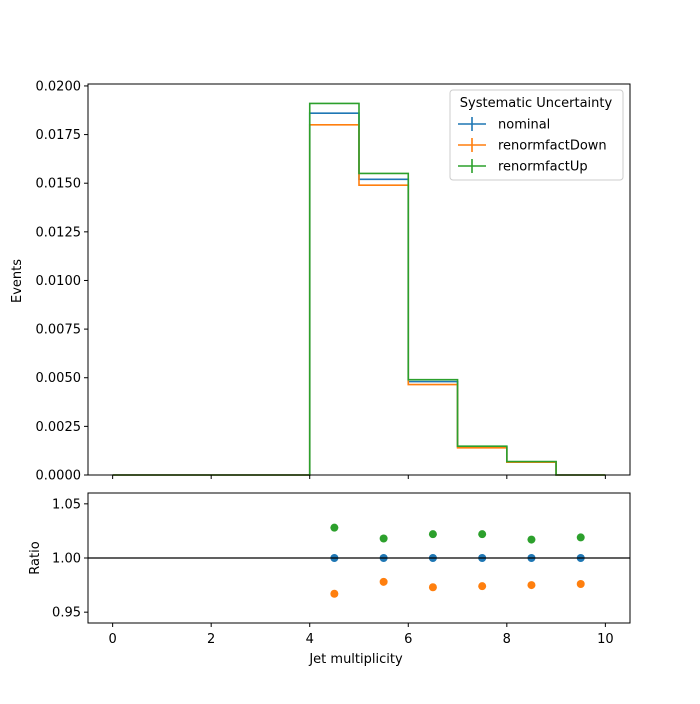 This screenshot has height=704, width=700. Describe the element at coordinates (66, 504) in the screenshot. I see `ratio-y-tick-label: 1.05` at that location.